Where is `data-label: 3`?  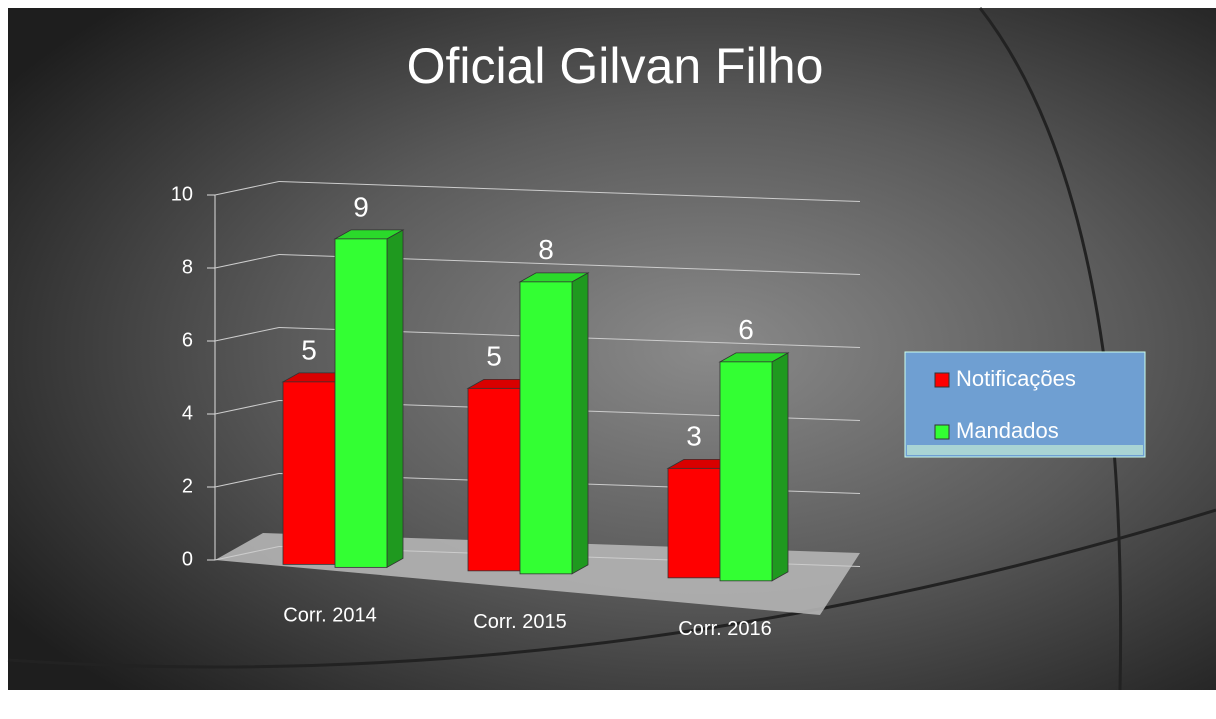 data-label: 3 is located at coordinates (694, 436).